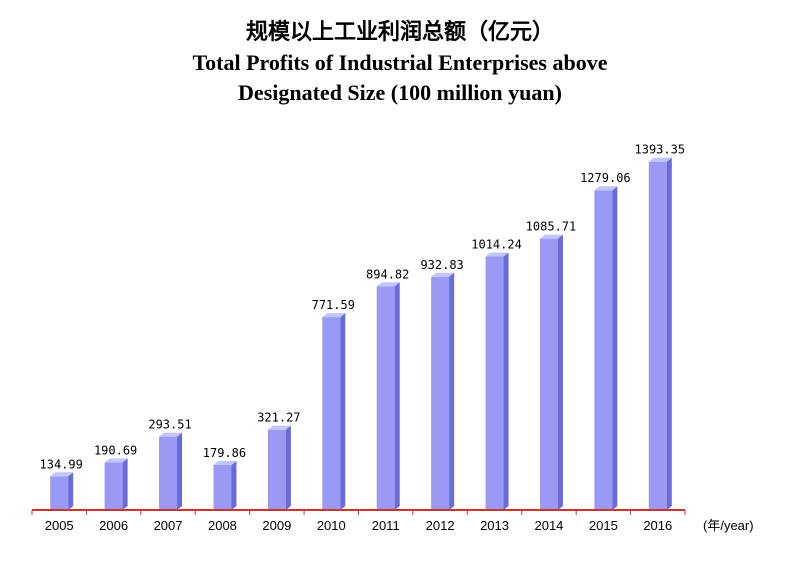 This screenshot has width=800, height=564. What do you see at coordinates (115, 450) in the screenshot?
I see `data-label-2006: 190.69` at bounding box center [115, 450].